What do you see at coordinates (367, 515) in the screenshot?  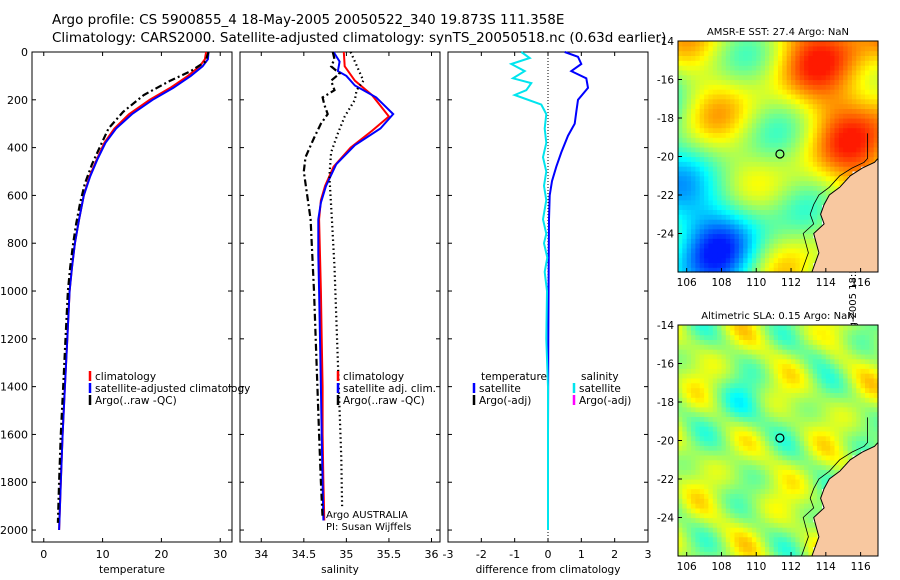 I see `argo-annotation: Argo AUSTRALIA` at bounding box center [367, 515].